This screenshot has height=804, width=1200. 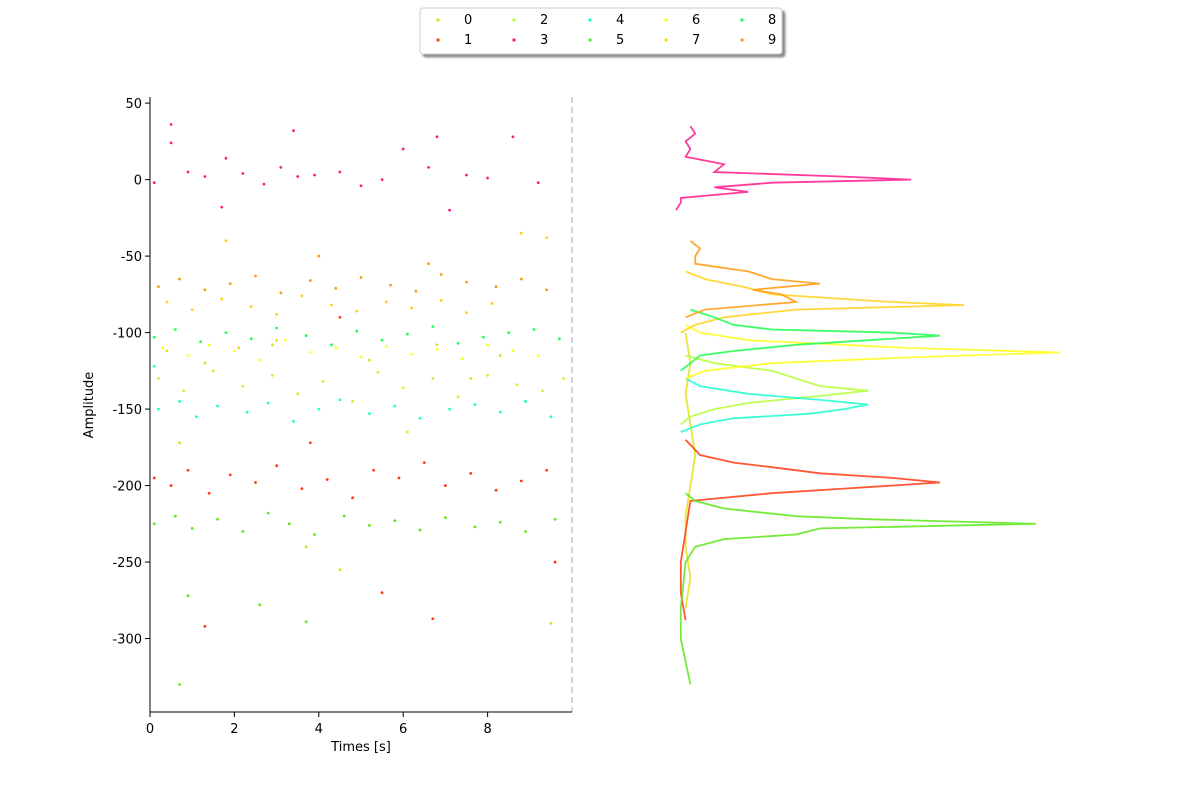 What do you see at coordinates (620, 20) in the screenshot?
I see `legend-label: 4` at bounding box center [620, 20].